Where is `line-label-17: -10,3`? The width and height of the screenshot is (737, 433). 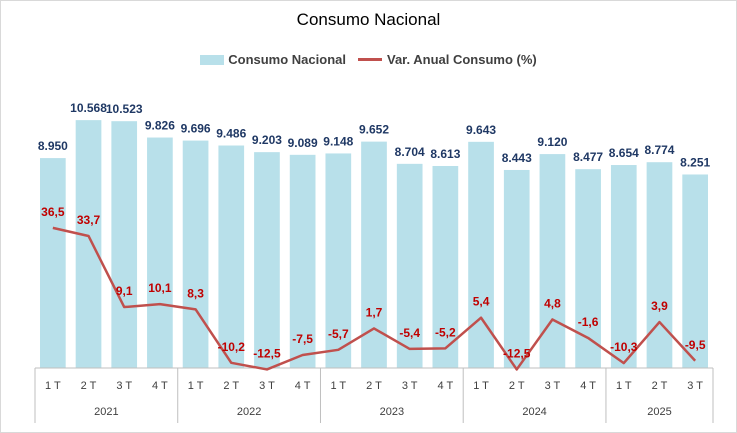 line-label-17: -10,3 is located at coordinates (624, 347).